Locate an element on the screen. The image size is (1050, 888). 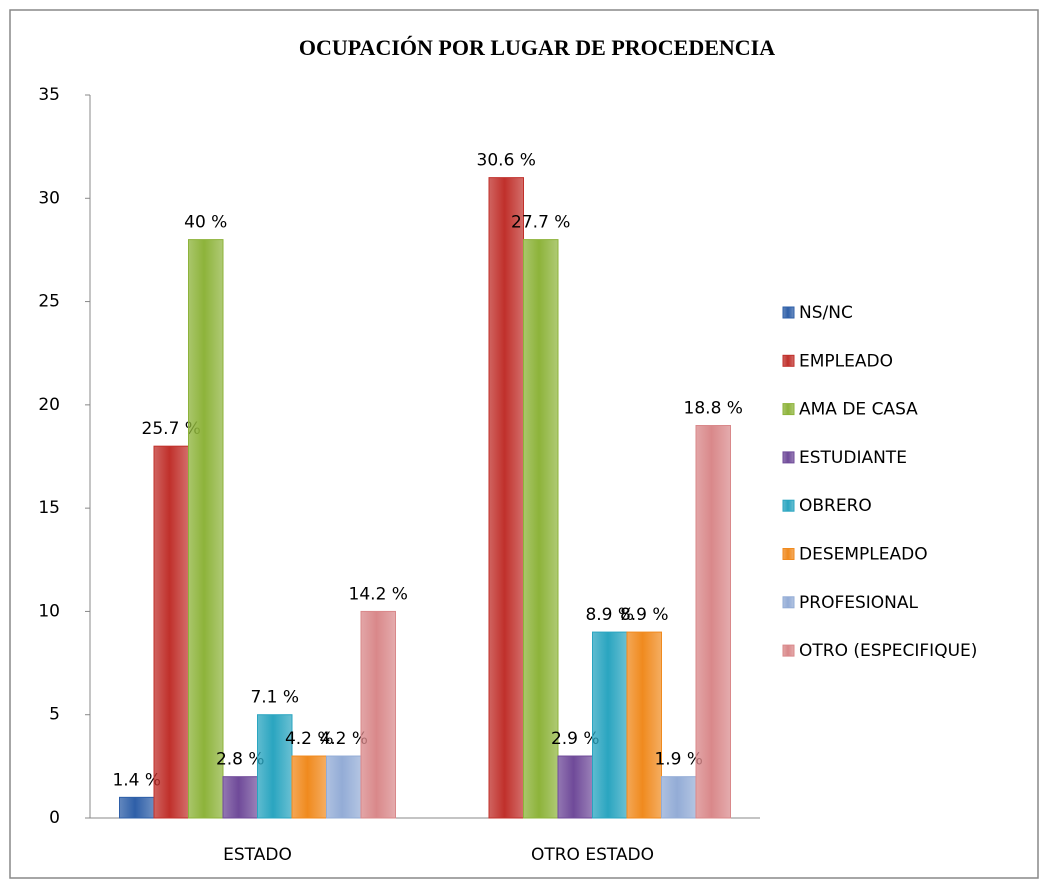
y-tick-label: 0 is located at coordinates (54, 818).